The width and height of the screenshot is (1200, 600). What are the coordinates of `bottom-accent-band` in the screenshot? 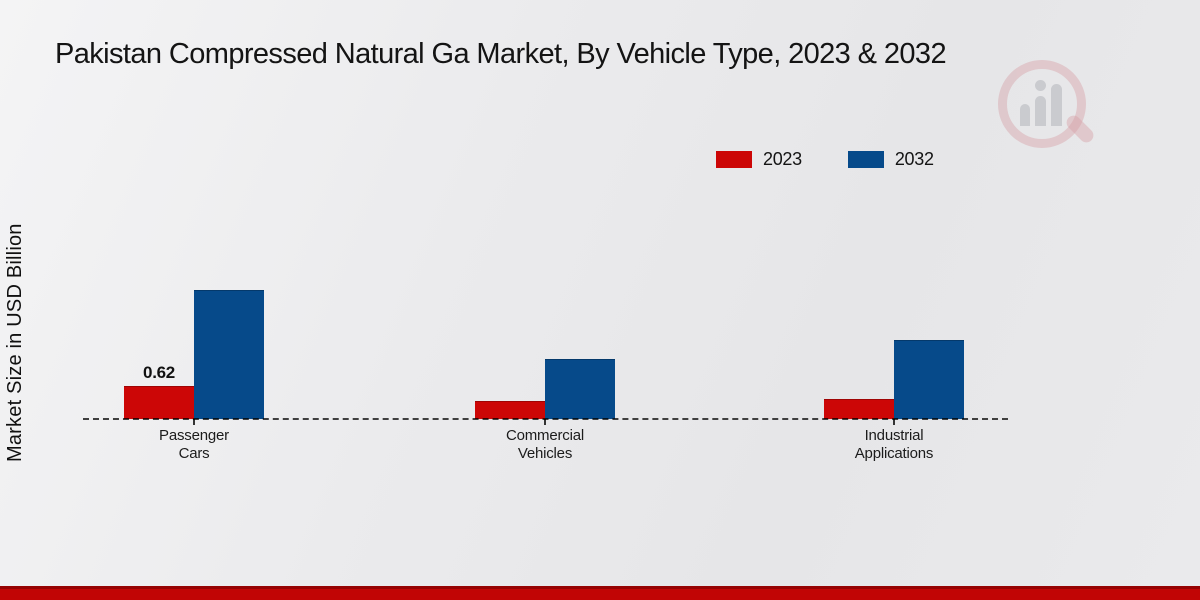 It's located at (600, 593).